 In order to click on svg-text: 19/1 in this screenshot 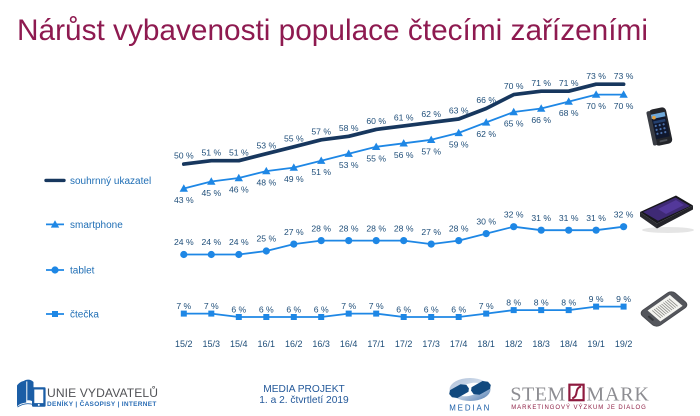, I will do `click(596, 344)`.